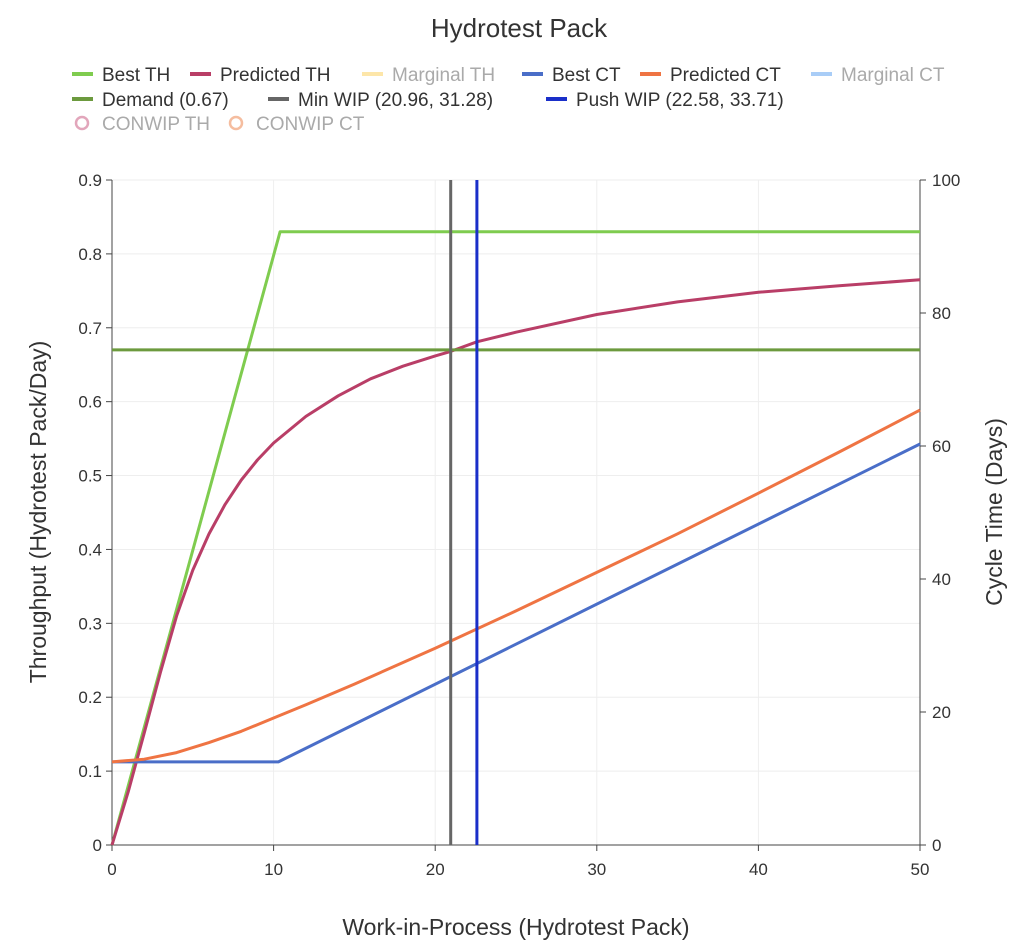 The height and width of the screenshot is (947, 1024). What do you see at coordinates (275, 75) in the screenshot?
I see `legend-label-predicted-th: Predicted TH` at bounding box center [275, 75].